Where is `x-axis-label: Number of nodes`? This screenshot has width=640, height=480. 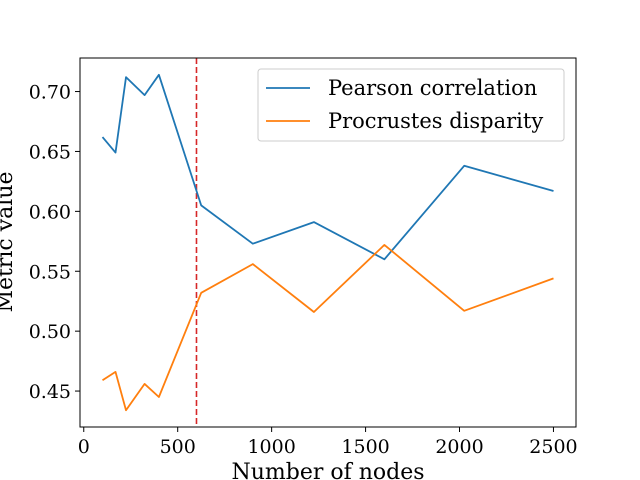
x-axis-label: Number of nodes is located at coordinates (327, 470).